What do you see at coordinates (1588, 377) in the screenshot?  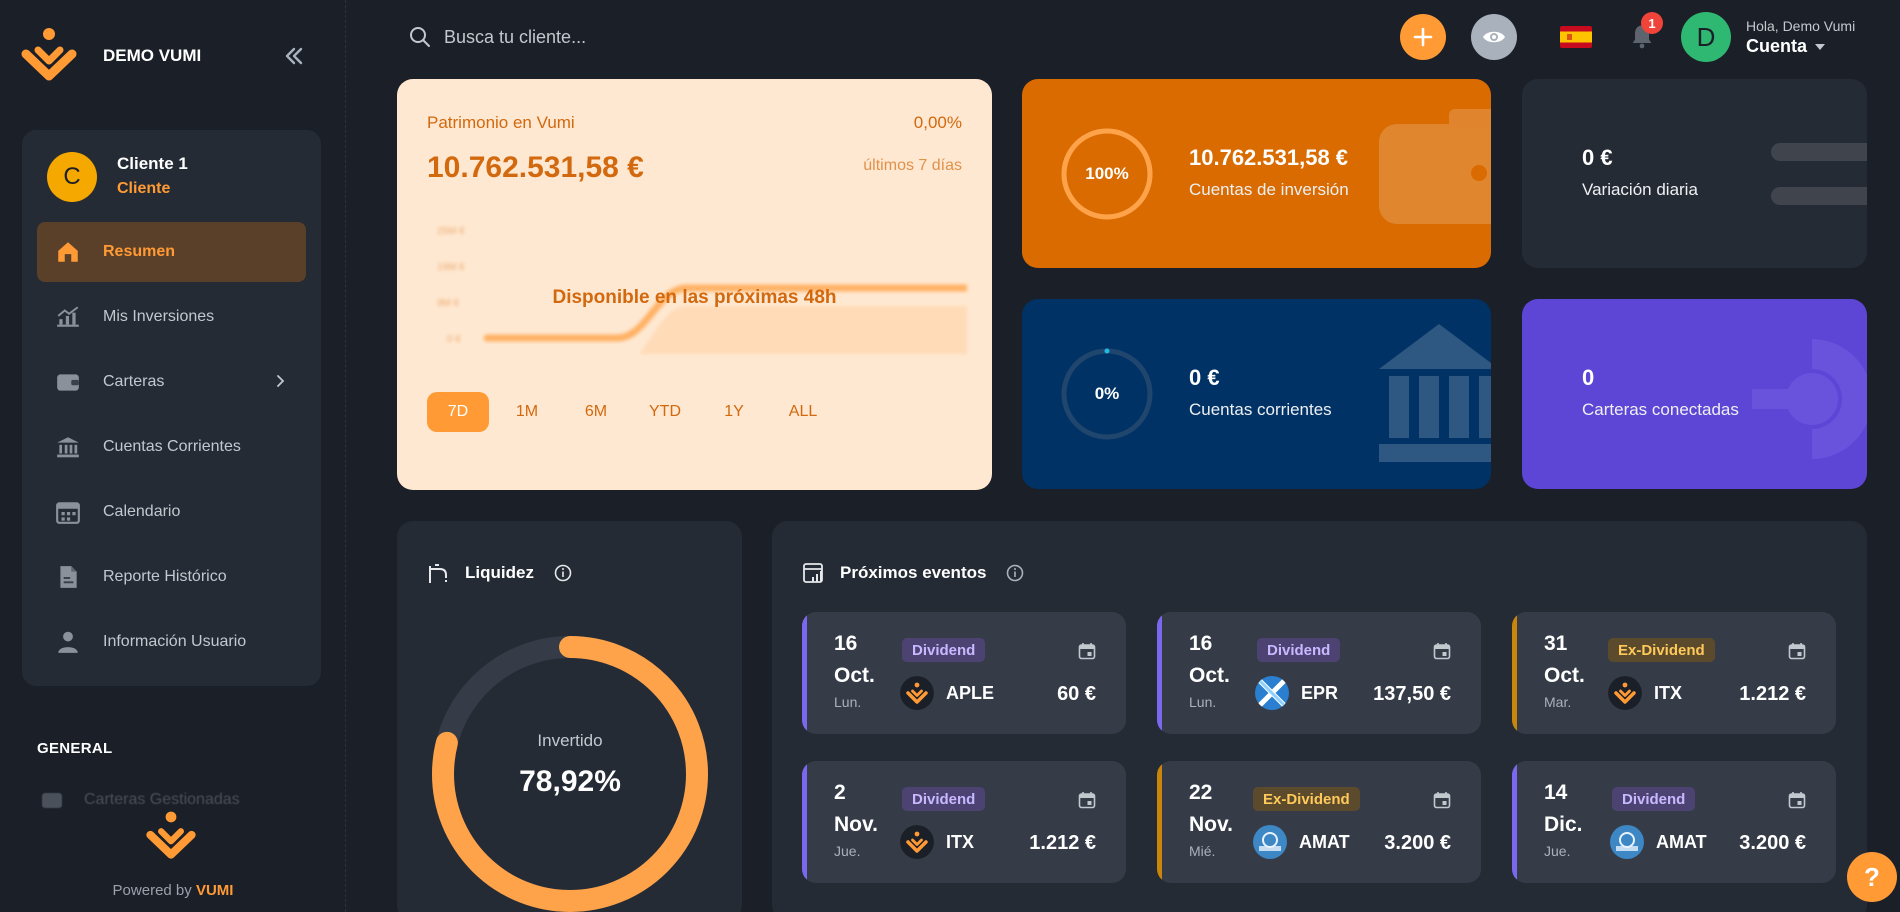 I see `connected-portfolios-value: 0` at bounding box center [1588, 377].